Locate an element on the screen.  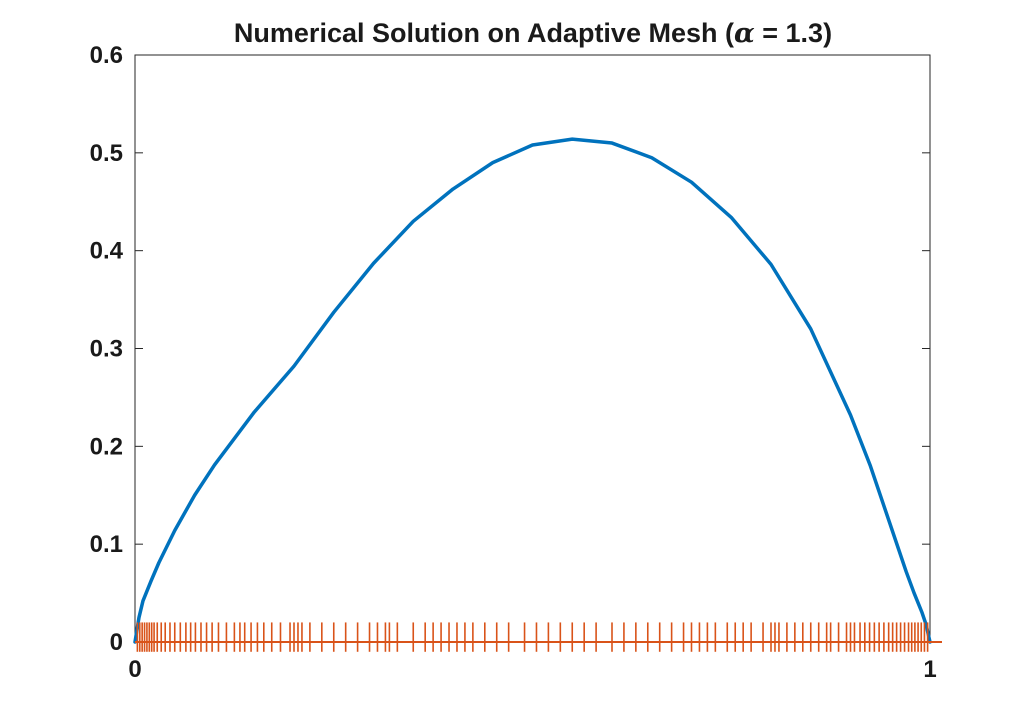
x-tick-label: 0 is located at coordinates (134, 669).